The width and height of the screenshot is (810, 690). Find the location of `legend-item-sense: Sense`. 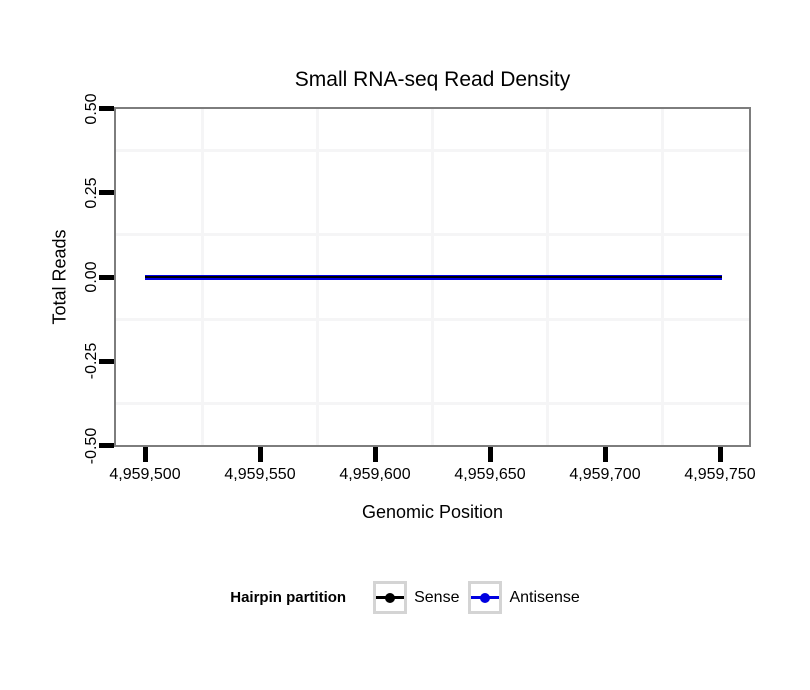

legend-item-sense: Sense is located at coordinates (416, 597).